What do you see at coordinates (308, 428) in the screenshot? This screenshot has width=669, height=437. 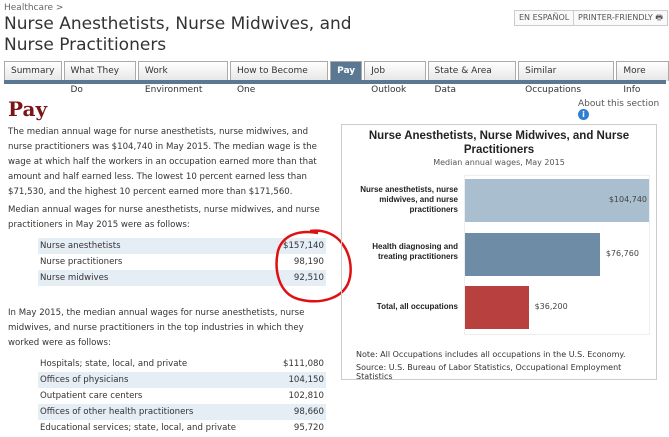 I see `row-value: 95,720` at bounding box center [308, 428].